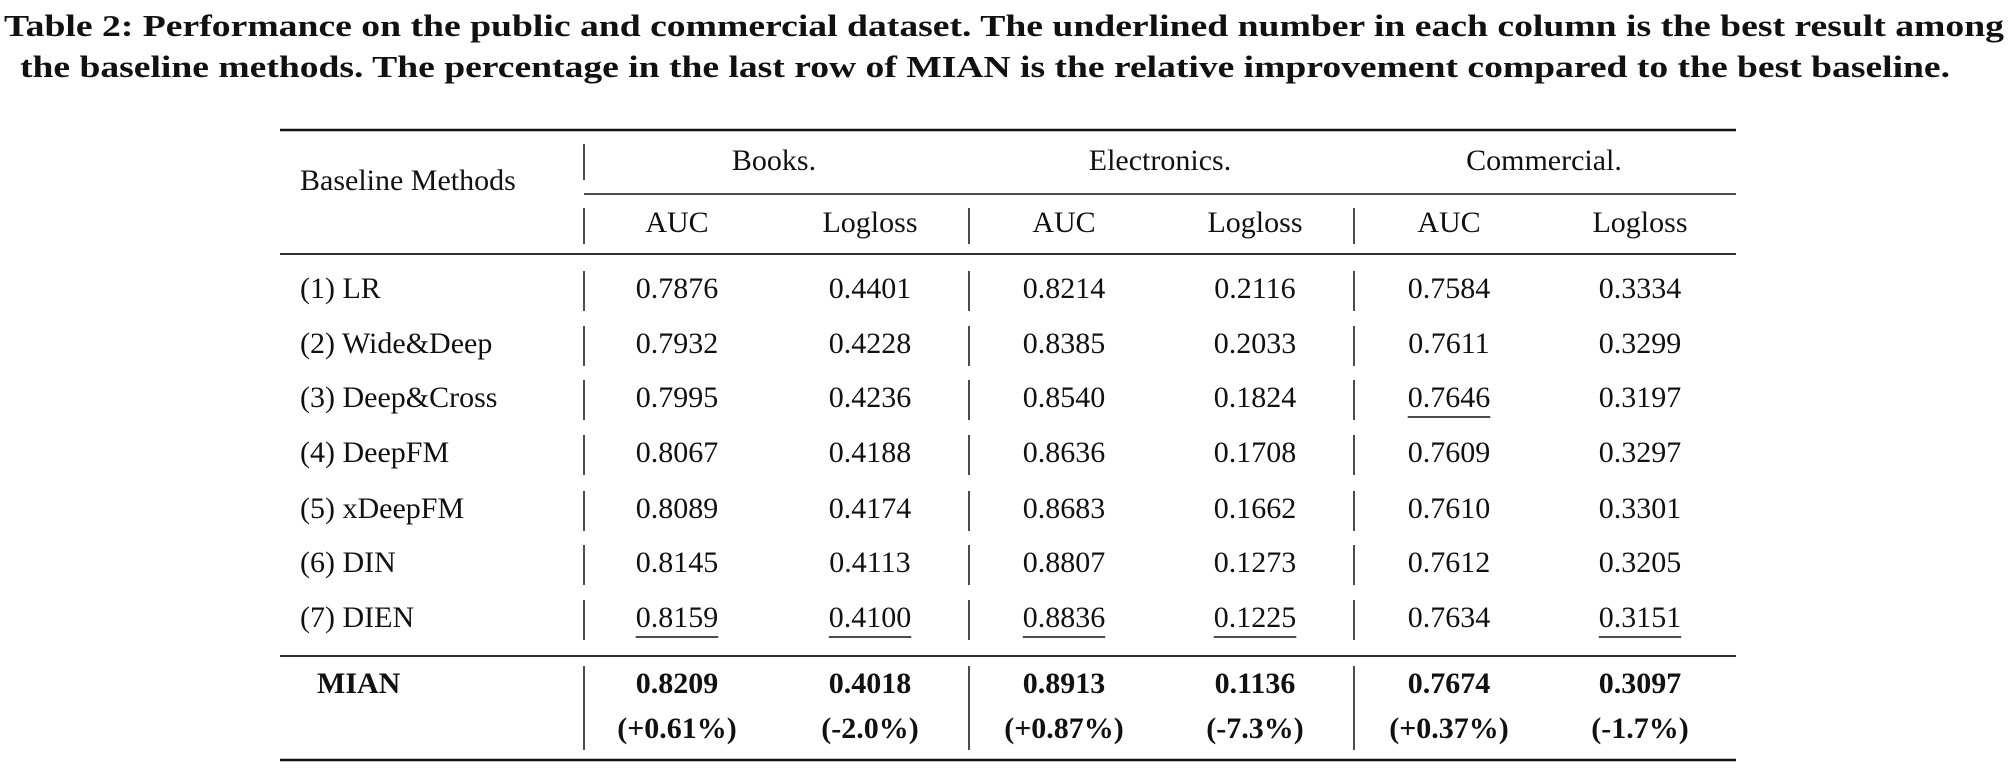 Image resolution: width=2012 pixels, height=784 pixels. I want to click on group-header: Books., so click(774, 160).